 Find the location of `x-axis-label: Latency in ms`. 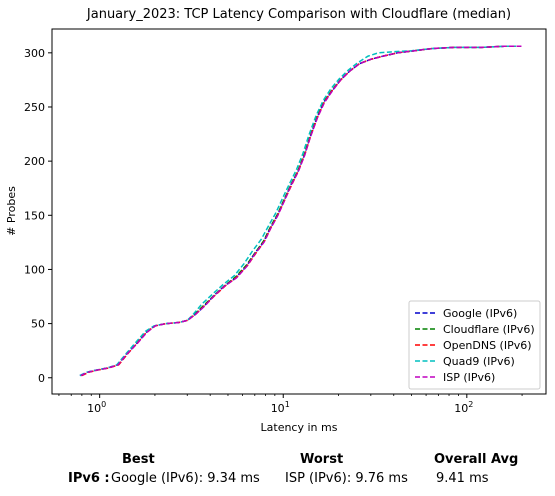

x-axis-label: Latency in ms is located at coordinates (299, 427).